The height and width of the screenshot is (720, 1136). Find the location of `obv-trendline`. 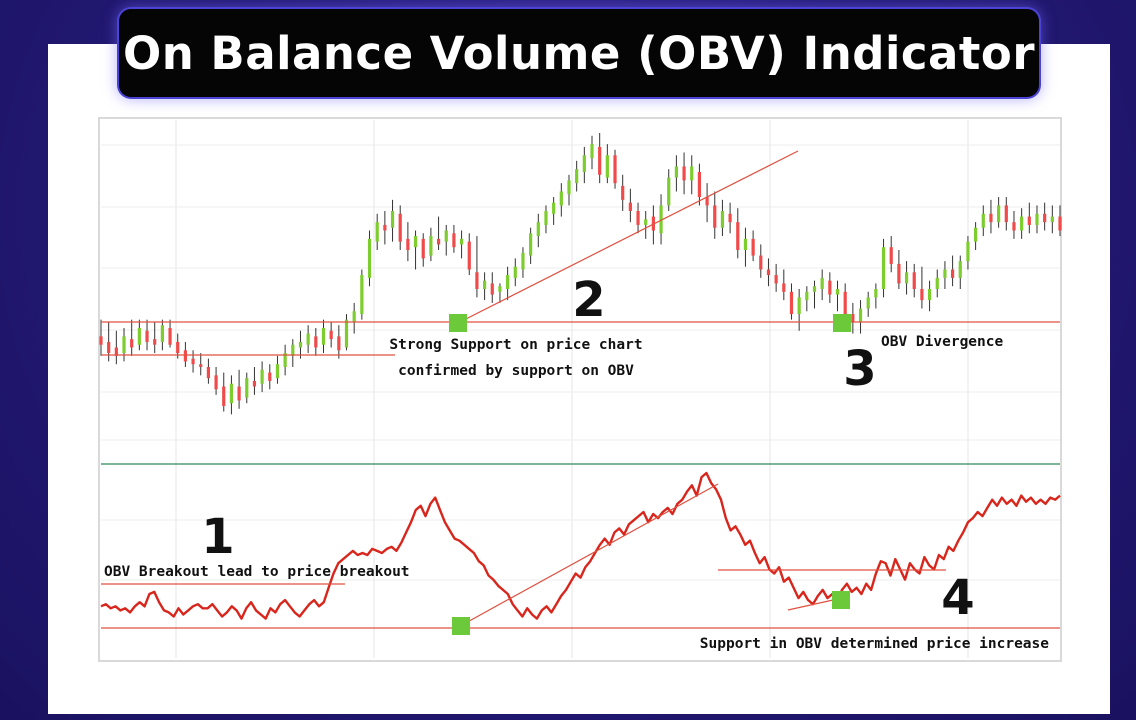

obv-trendline is located at coordinates (590, 554).